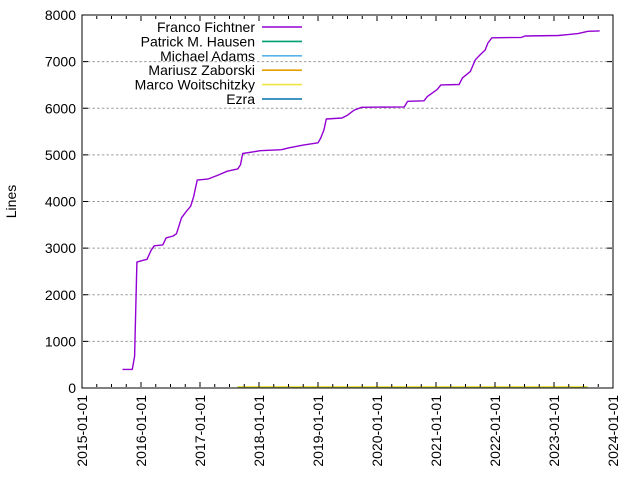 The width and height of the screenshot is (640, 485). I want to click on x-tick-label: 2021-01-01, so click(436, 431).